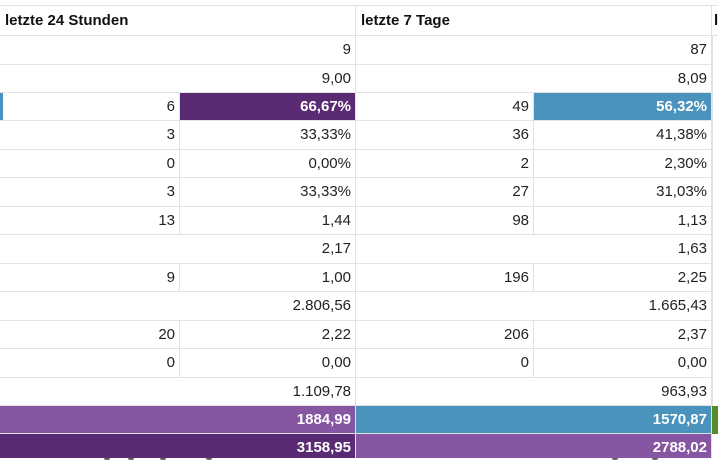 The image size is (718, 468). I want to click on grid-column-divider, so click(712, 221).